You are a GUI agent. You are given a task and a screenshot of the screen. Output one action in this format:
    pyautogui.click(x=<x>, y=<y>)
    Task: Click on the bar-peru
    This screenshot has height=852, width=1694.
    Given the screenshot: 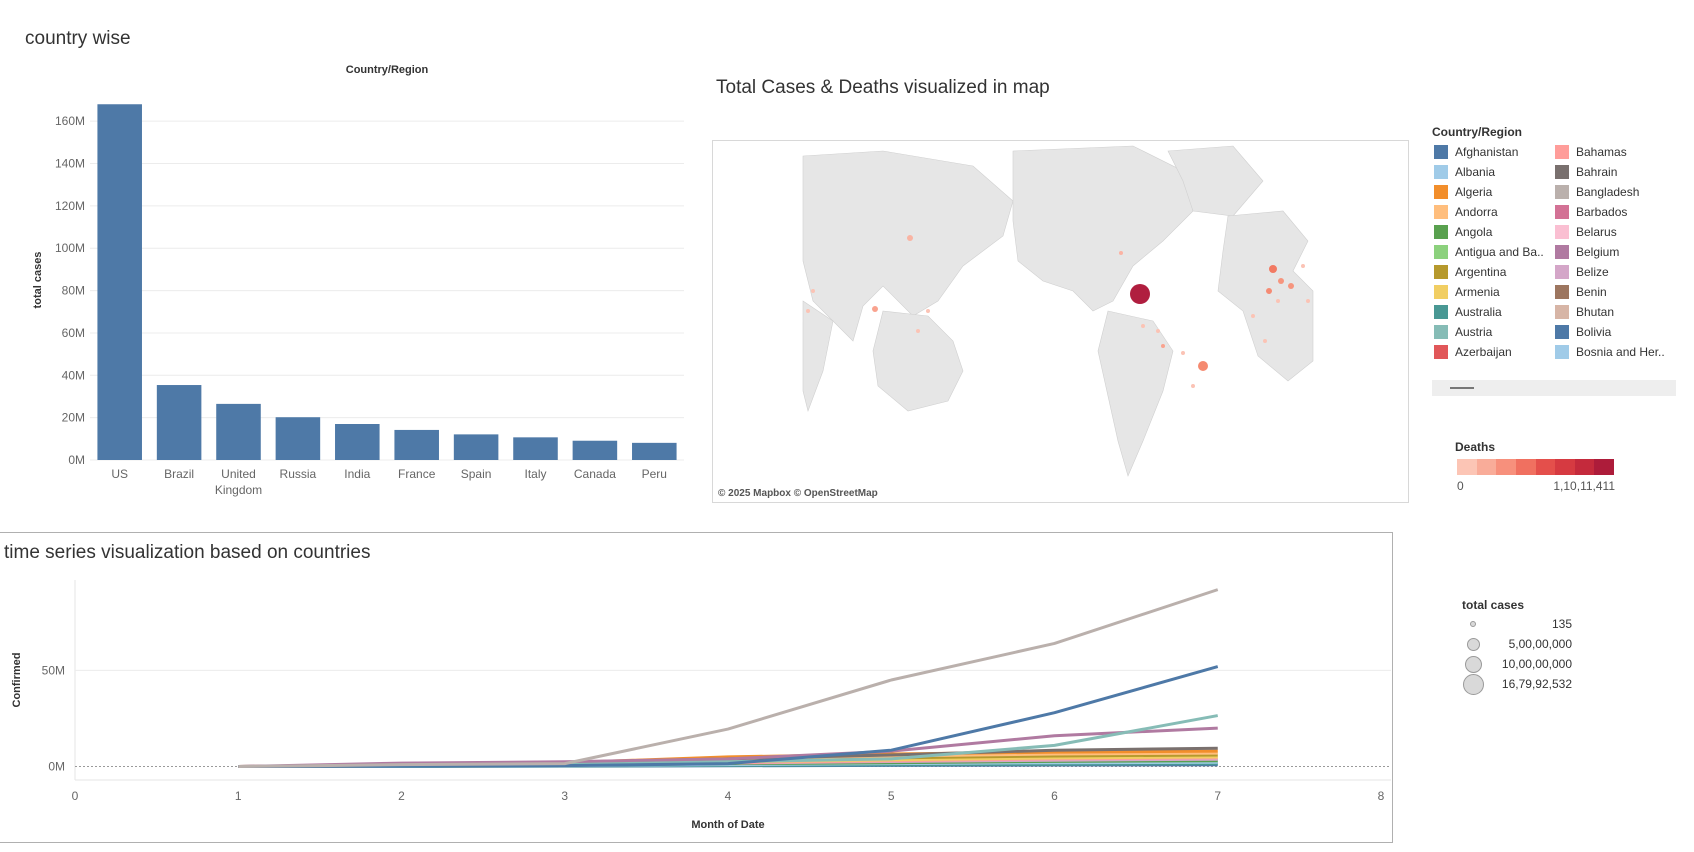 What is the action you would take?
    pyautogui.click(x=654, y=451)
    